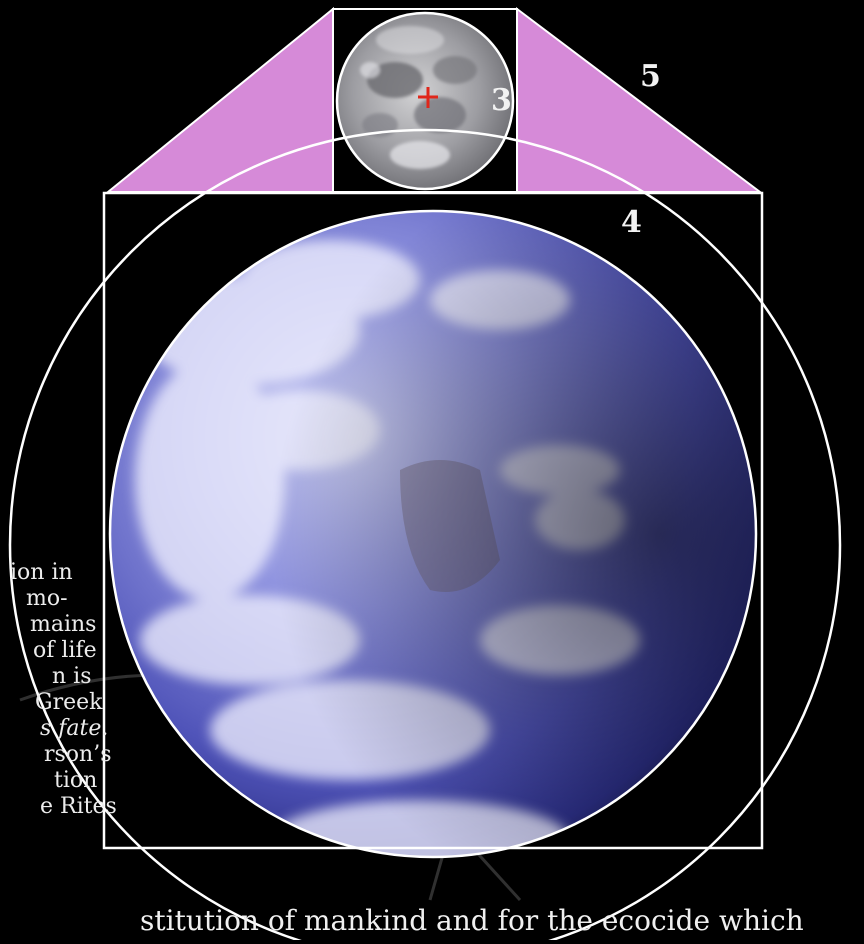 The width and height of the screenshot is (864, 944). I want to click on side-line: Greek, so click(69, 702).